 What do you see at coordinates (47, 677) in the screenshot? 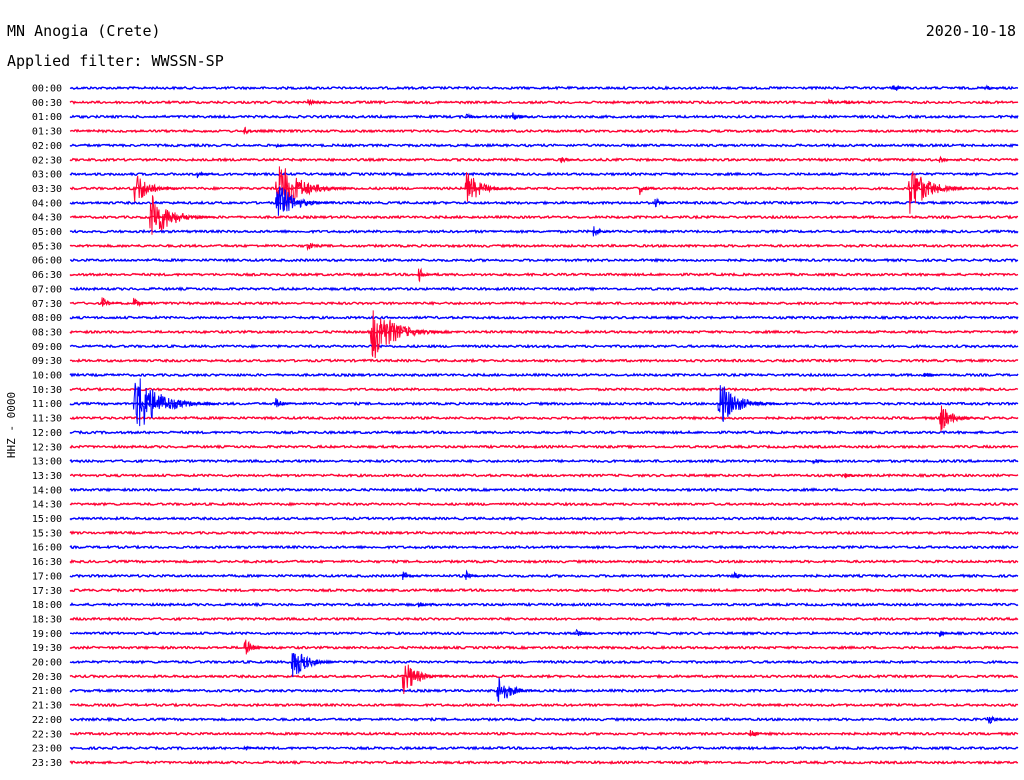
I see `time-tick-label: 20:30` at bounding box center [47, 677].